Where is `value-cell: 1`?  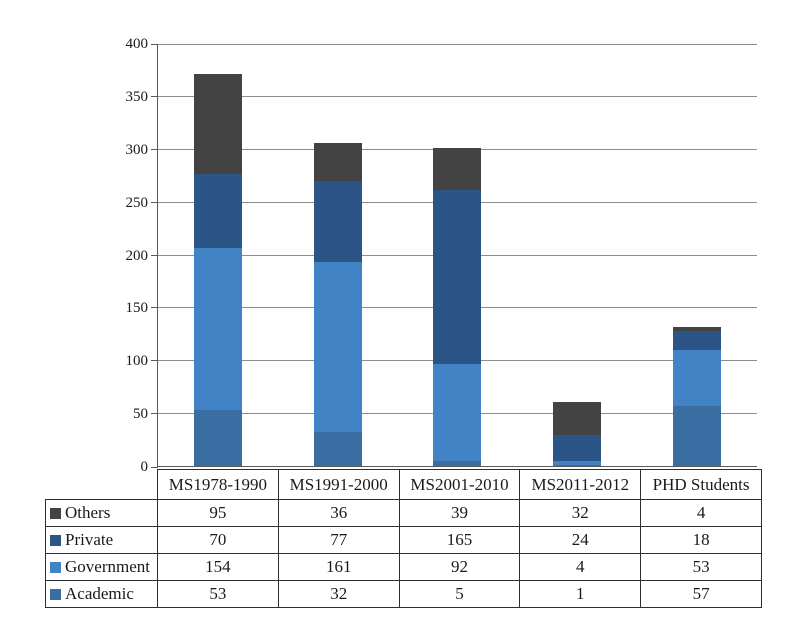 value-cell: 1 is located at coordinates (580, 594).